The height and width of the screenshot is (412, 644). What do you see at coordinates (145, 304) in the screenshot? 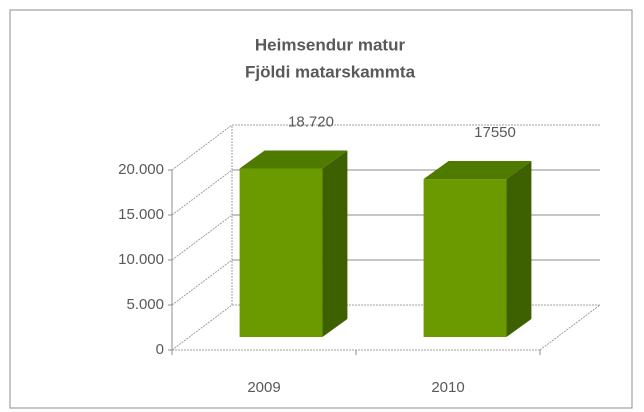
I see `y-tick-label: 5.000` at bounding box center [145, 304].